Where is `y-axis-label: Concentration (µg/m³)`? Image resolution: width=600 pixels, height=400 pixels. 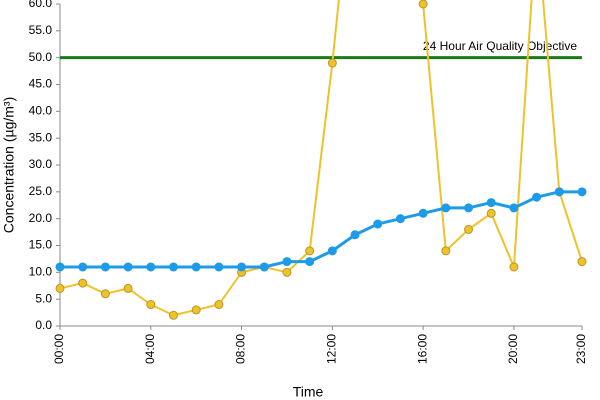
y-axis-label: Concentration (µg/m³) is located at coordinates (9, 165).